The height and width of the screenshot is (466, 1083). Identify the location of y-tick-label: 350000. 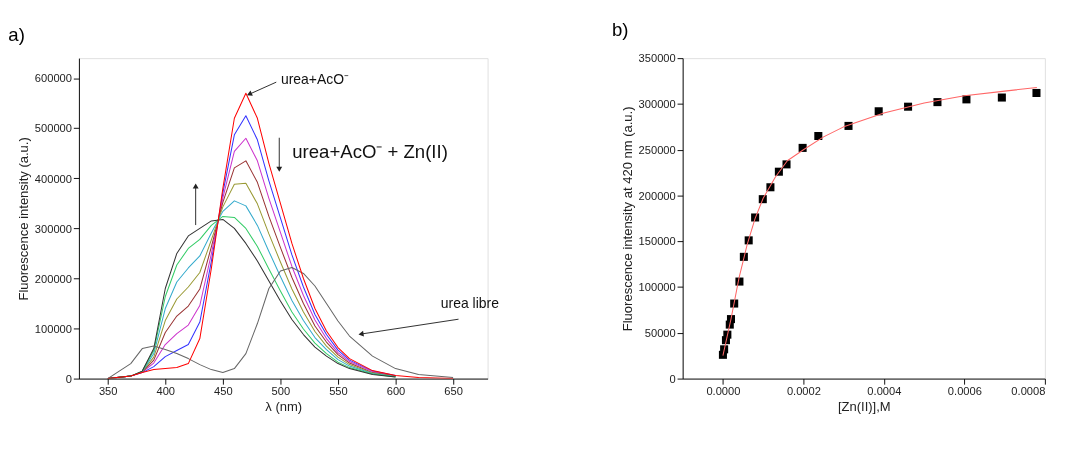
(657, 58).